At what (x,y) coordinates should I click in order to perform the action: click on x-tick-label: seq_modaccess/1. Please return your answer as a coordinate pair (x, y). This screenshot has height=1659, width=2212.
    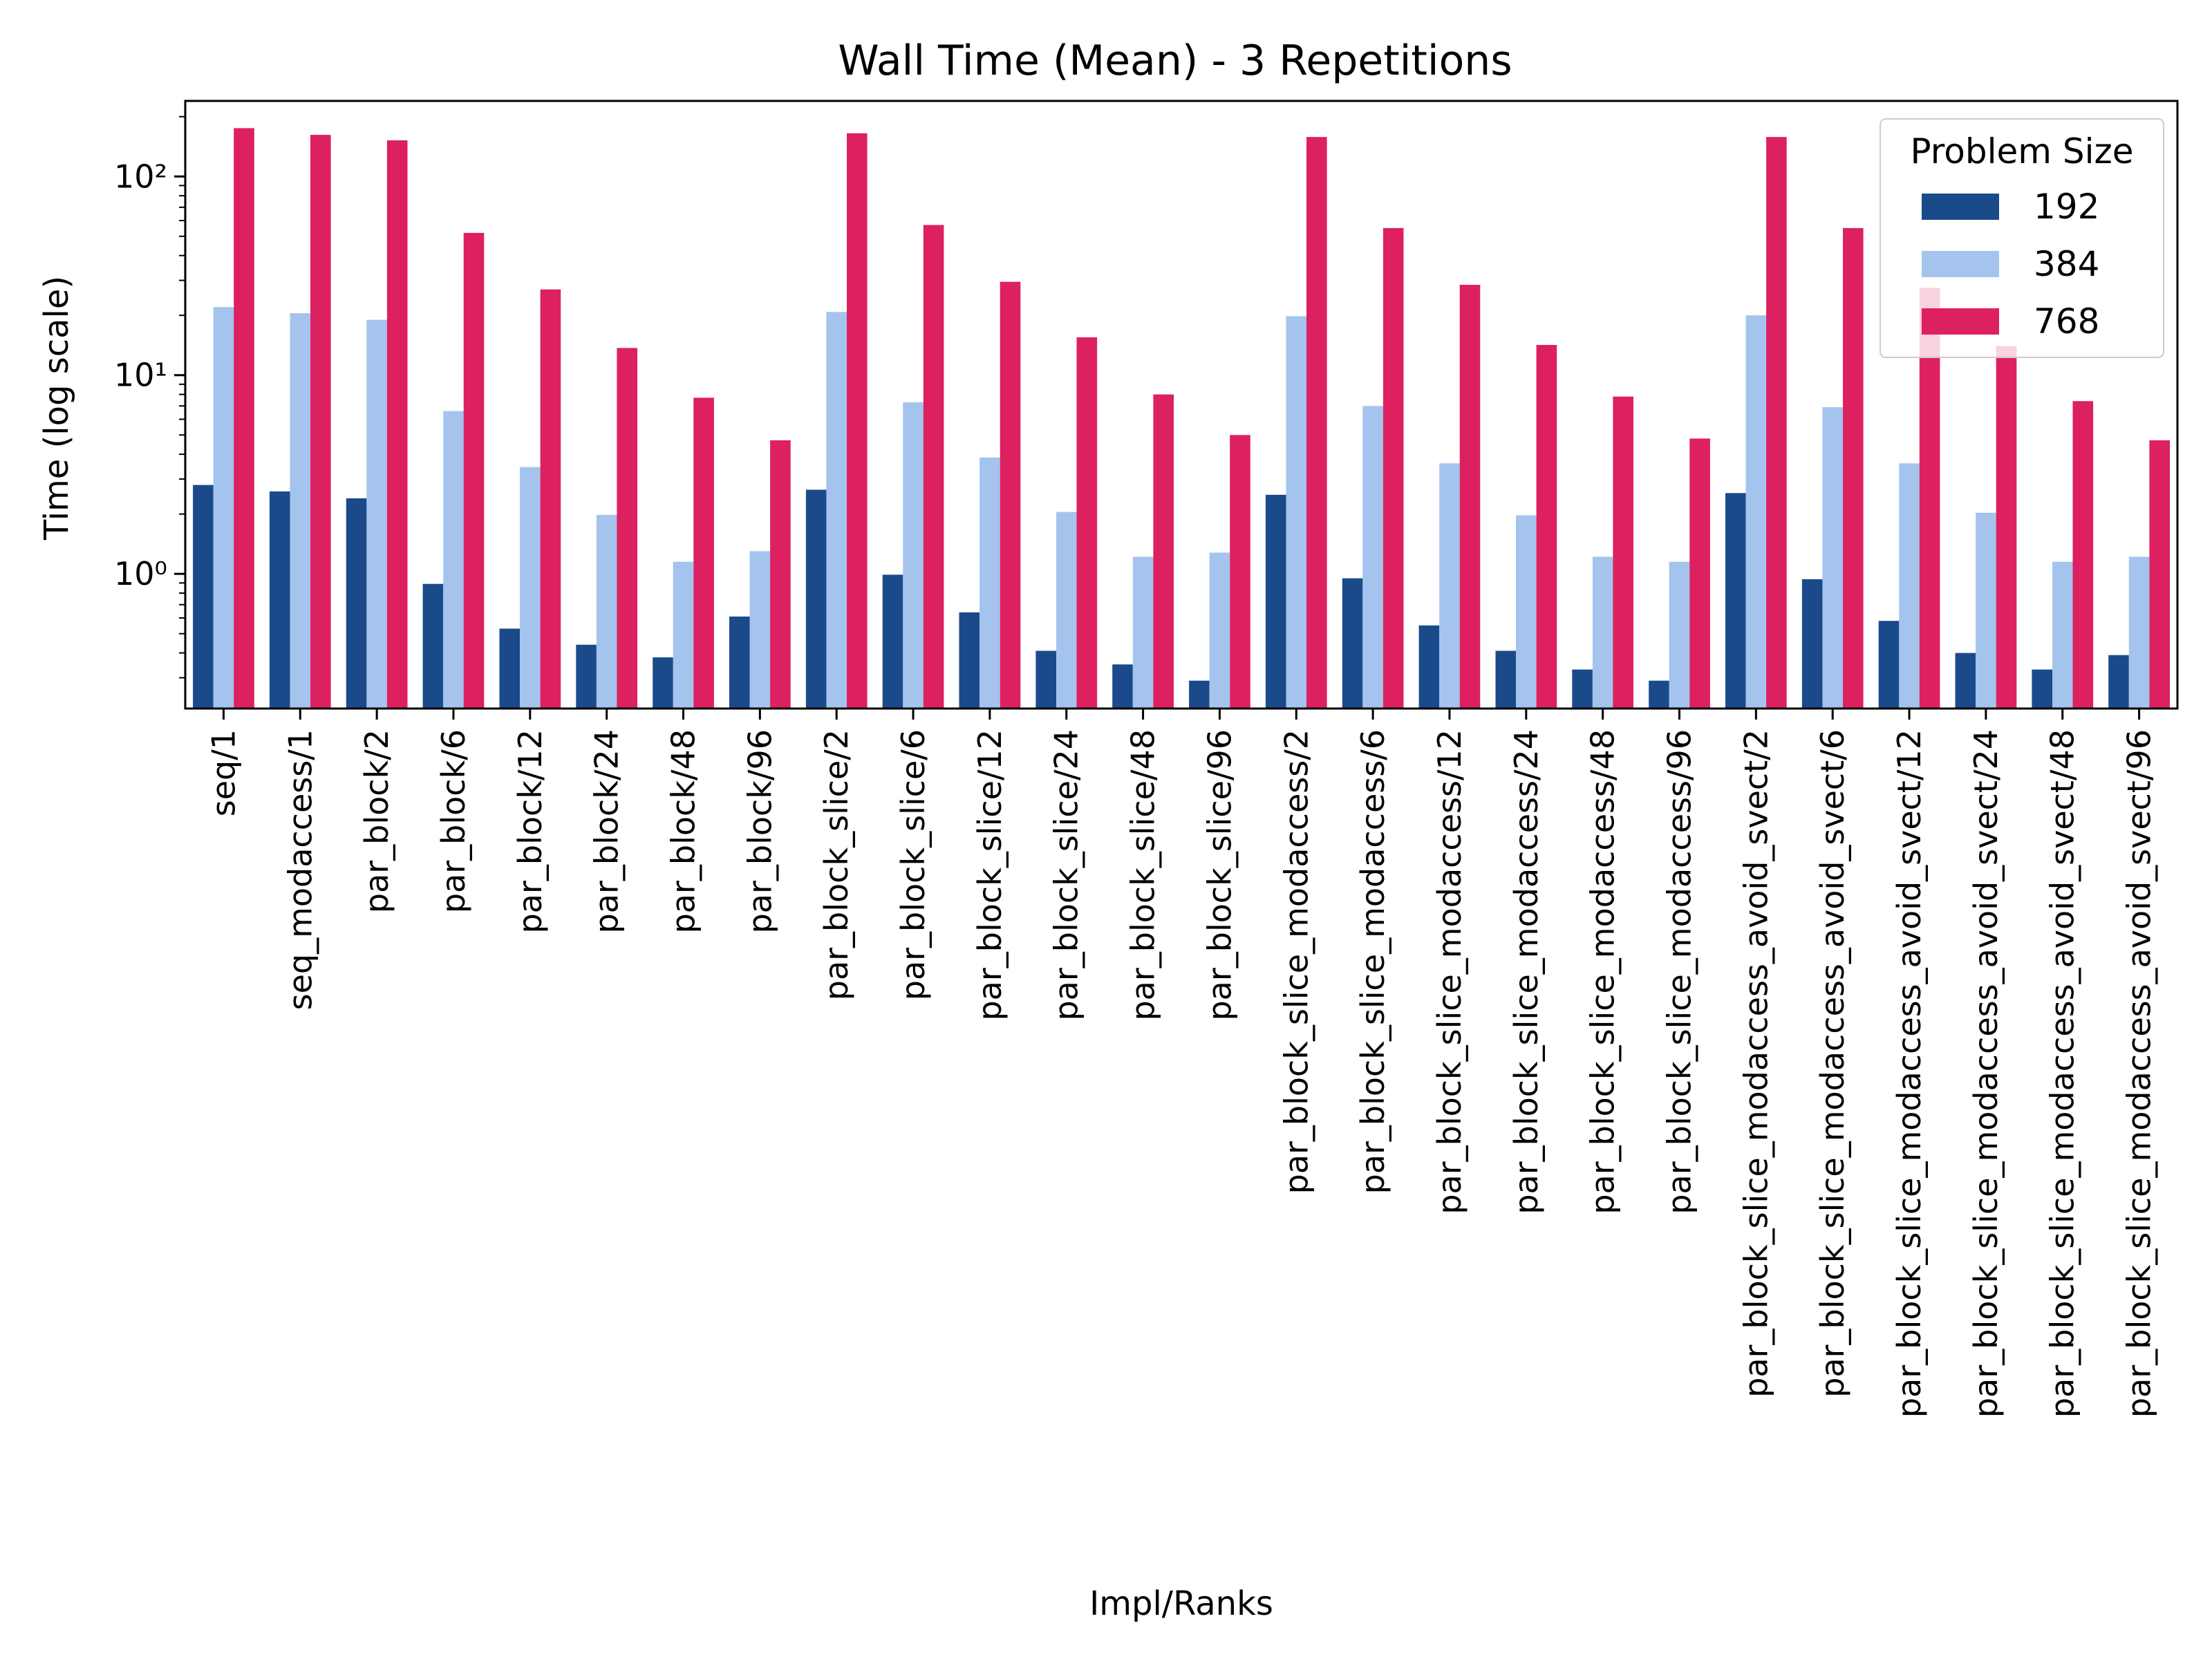
    Looking at the image, I should click on (300, 869).